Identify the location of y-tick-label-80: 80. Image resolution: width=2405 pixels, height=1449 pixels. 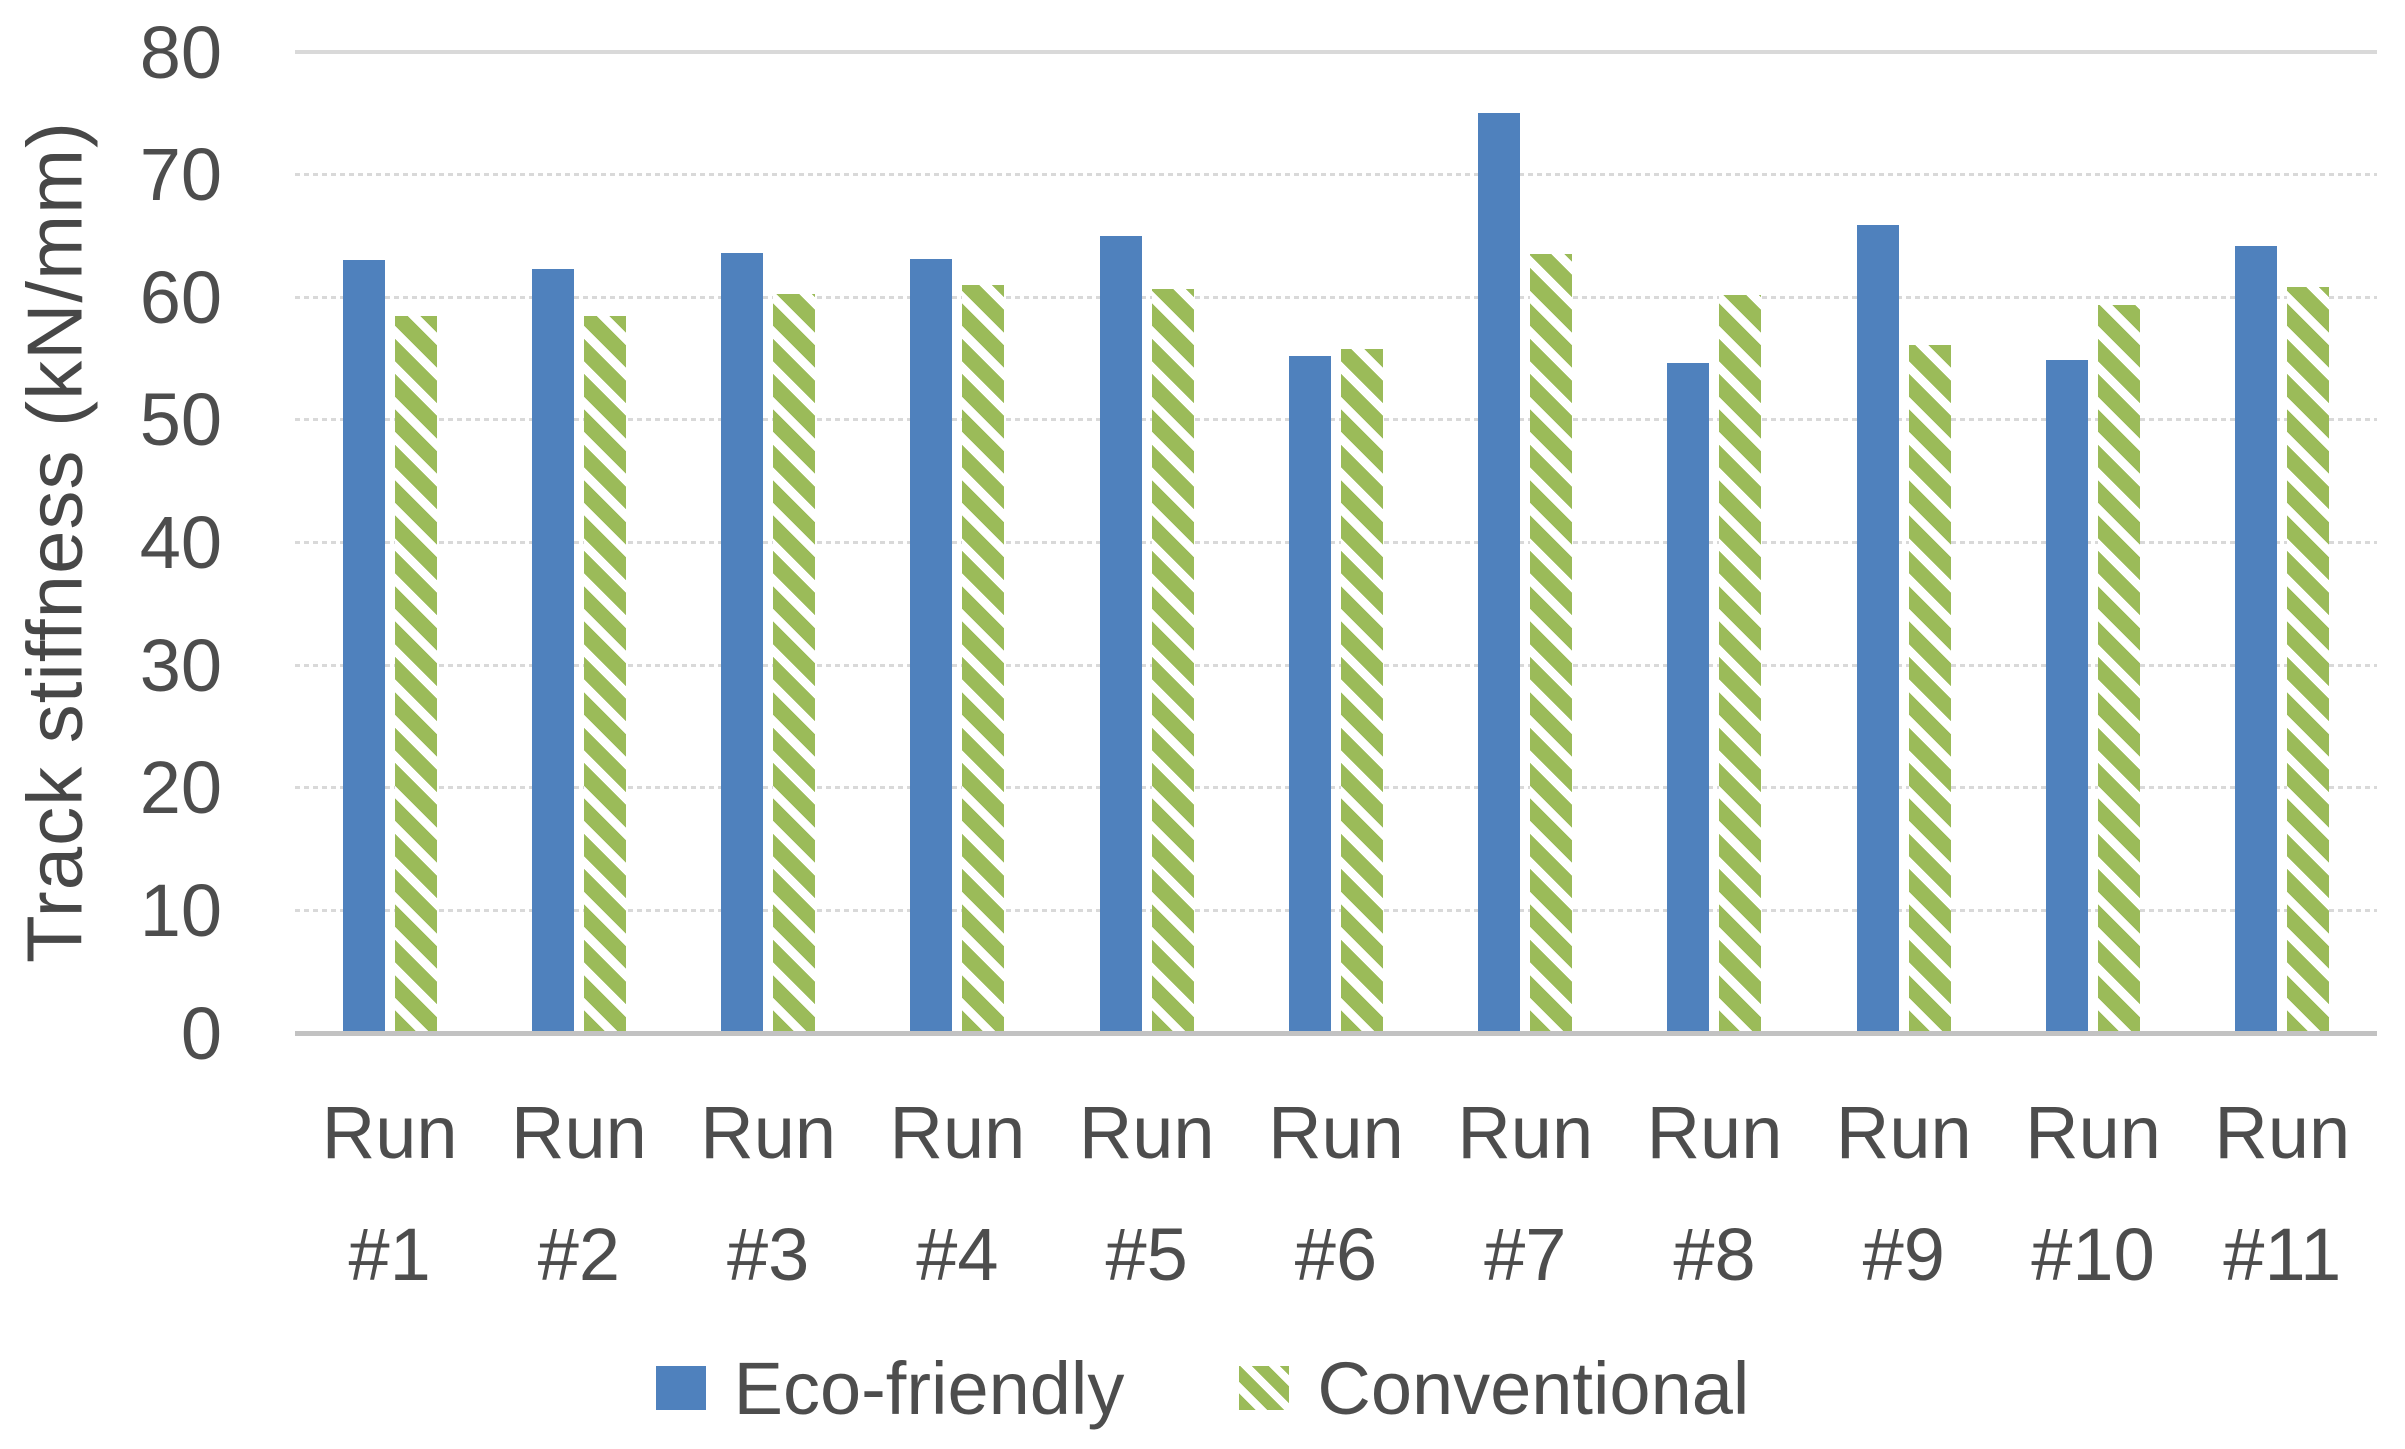
(180, 52).